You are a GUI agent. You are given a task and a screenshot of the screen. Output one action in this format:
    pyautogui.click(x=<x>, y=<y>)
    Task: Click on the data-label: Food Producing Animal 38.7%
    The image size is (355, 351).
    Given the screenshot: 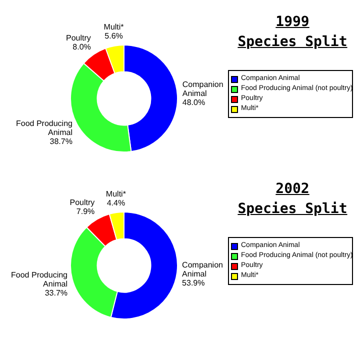 What is the action you would take?
    pyautogui.click(x=44, y=132)
    